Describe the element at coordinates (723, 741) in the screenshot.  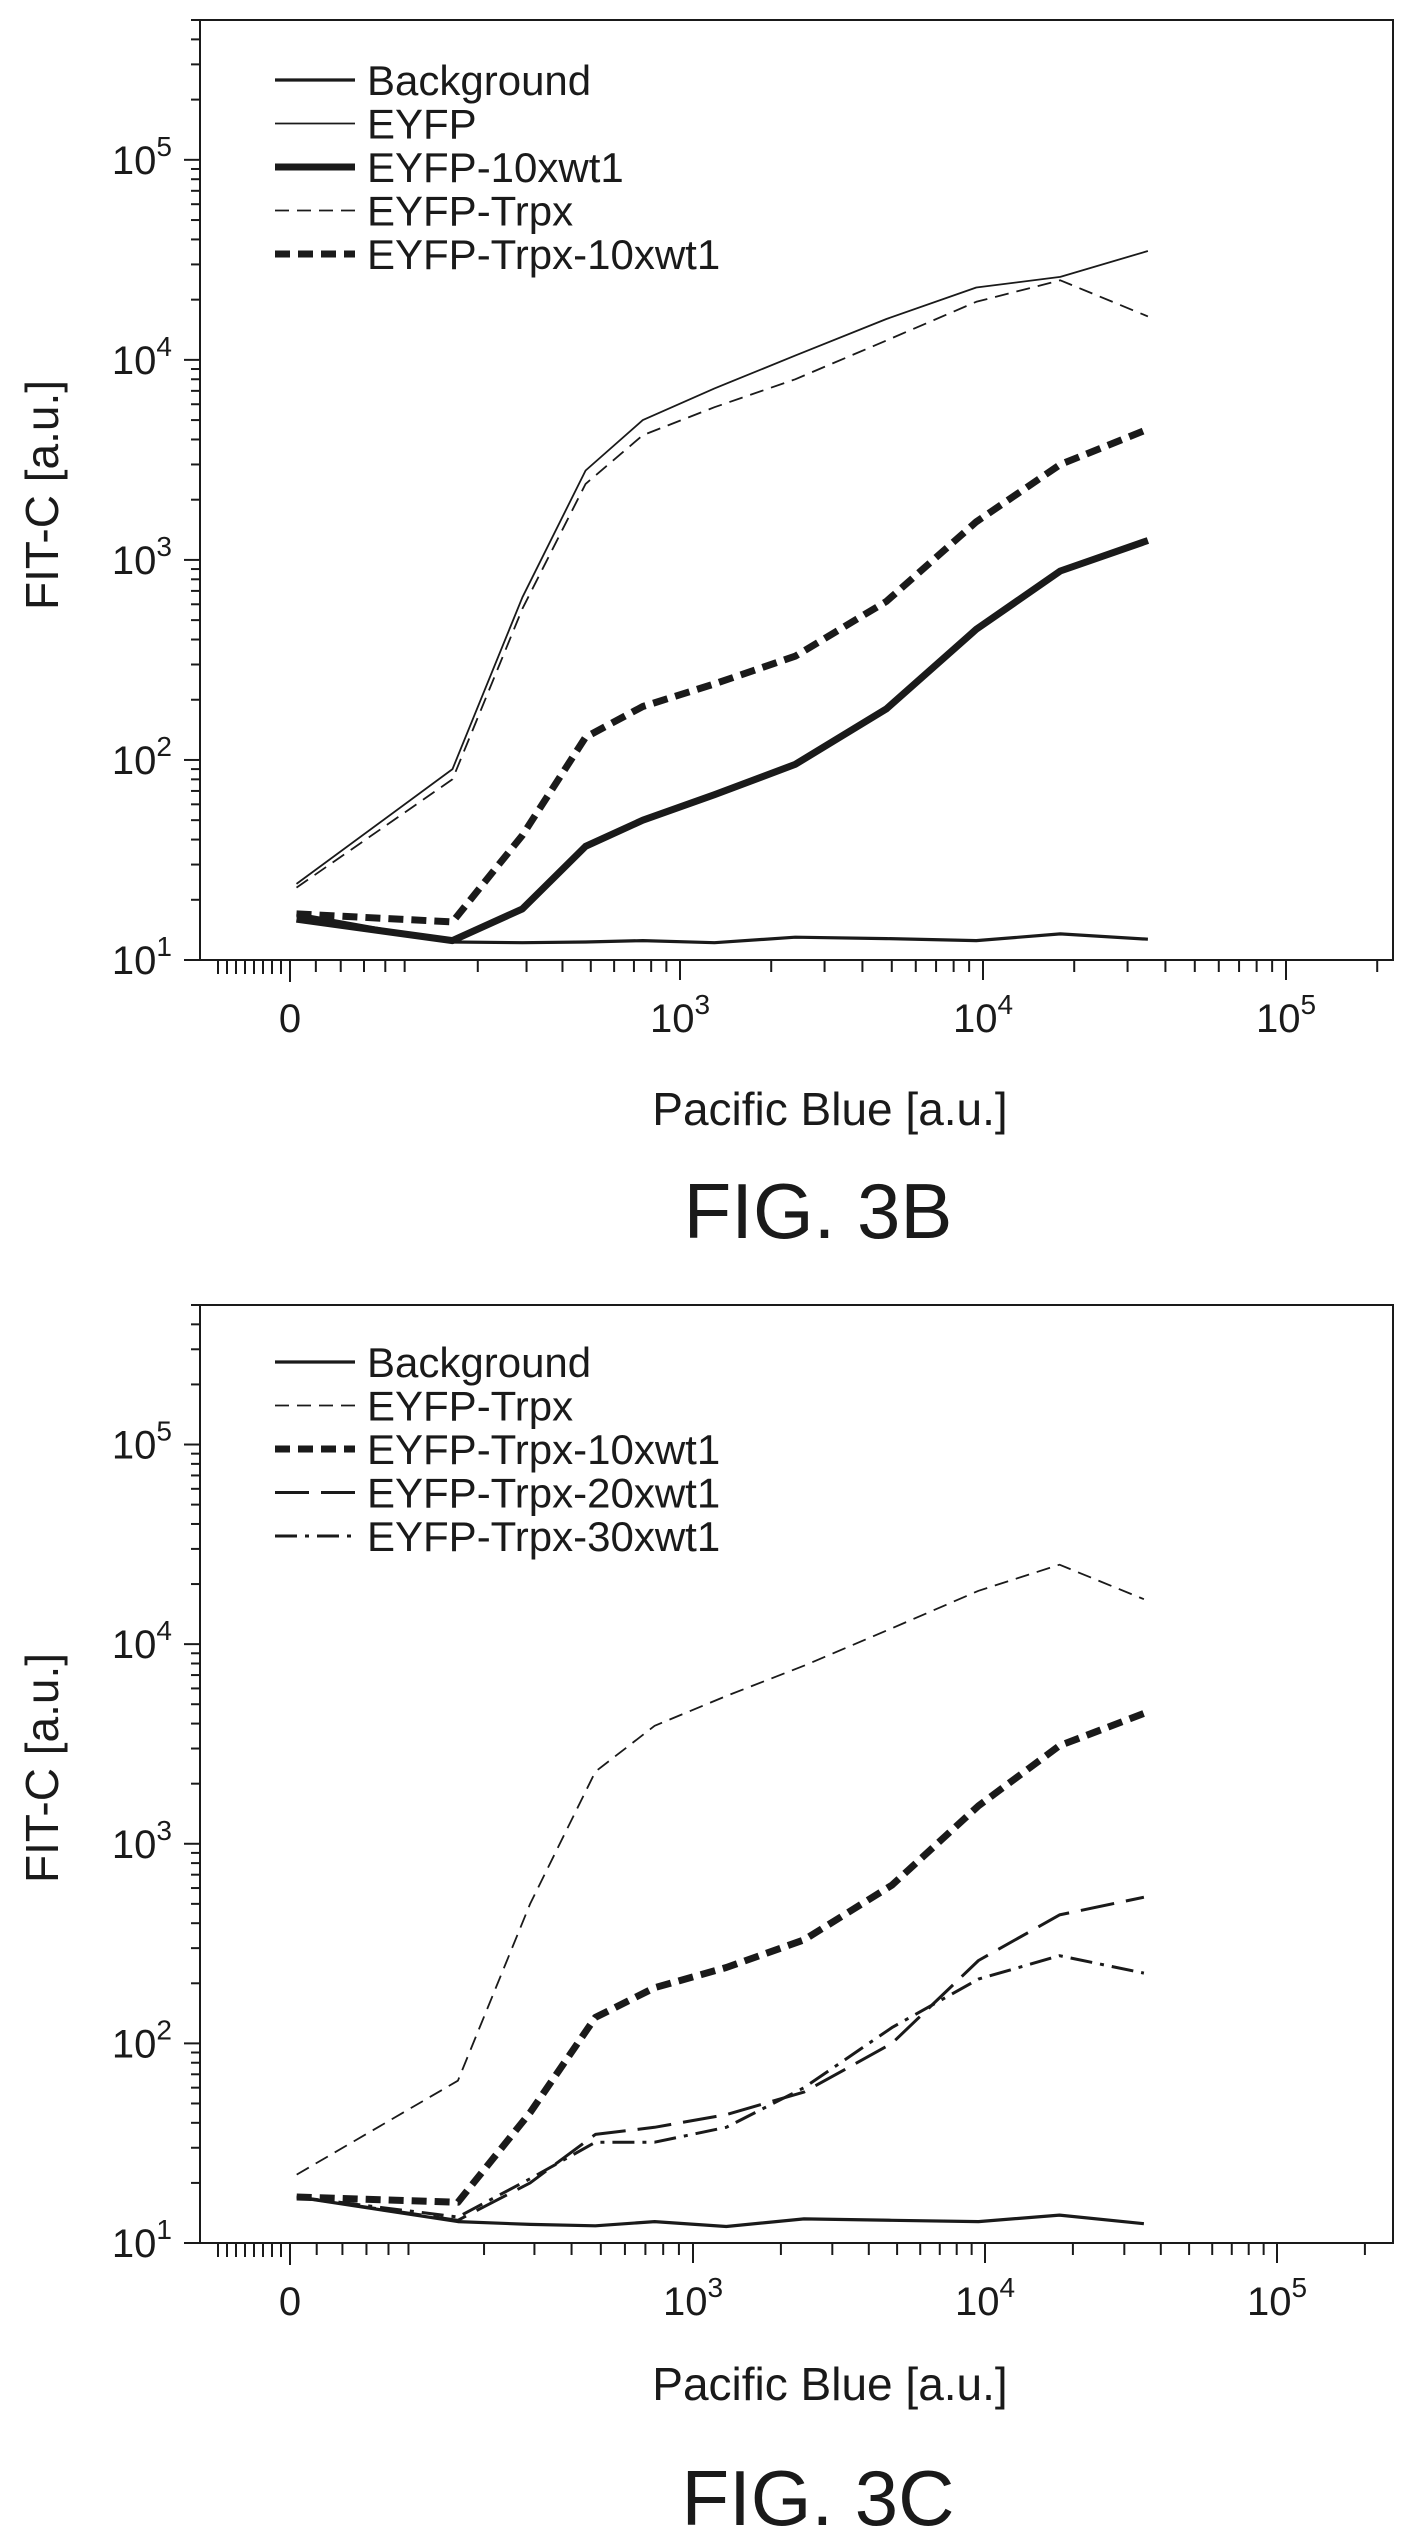
I see `series-line-eyfp-10xwt1` at that location.